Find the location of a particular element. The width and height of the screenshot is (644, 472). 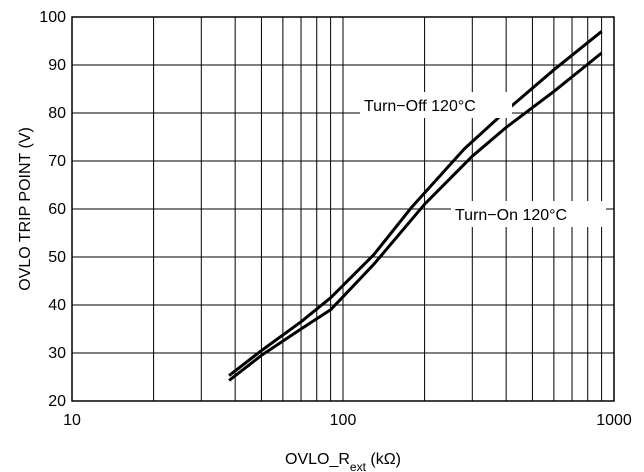

x-tick-label: 10 is located at coordinates (72, 420).